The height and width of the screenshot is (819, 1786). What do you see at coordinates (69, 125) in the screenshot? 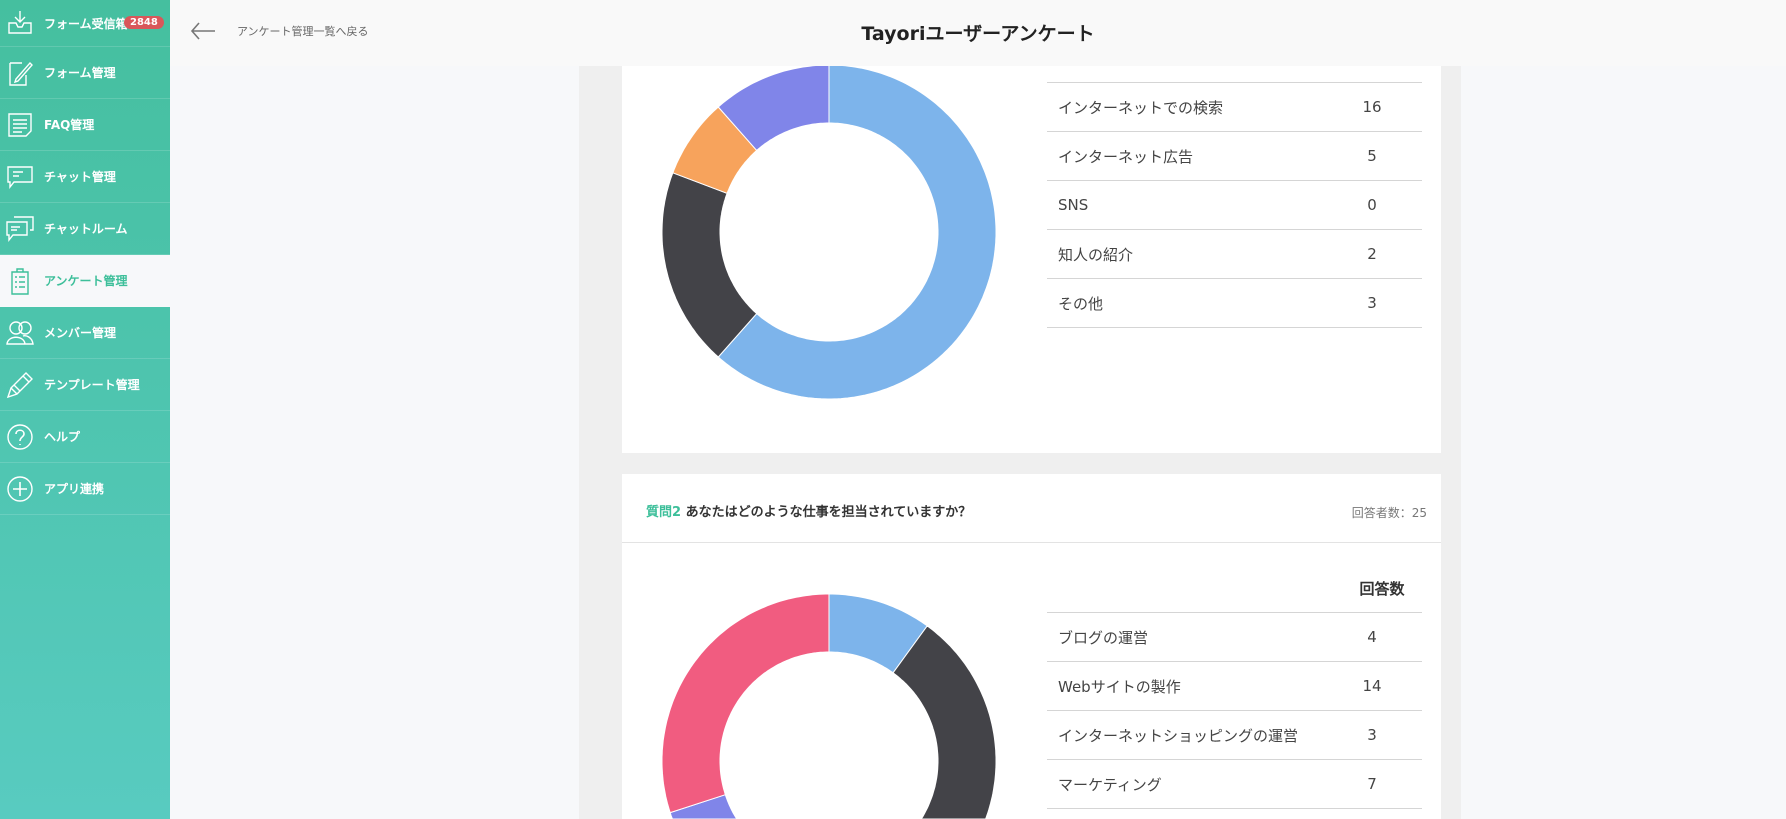
I see `sidebar-item-label: FAQ管理` at bounding box center [69, 125].